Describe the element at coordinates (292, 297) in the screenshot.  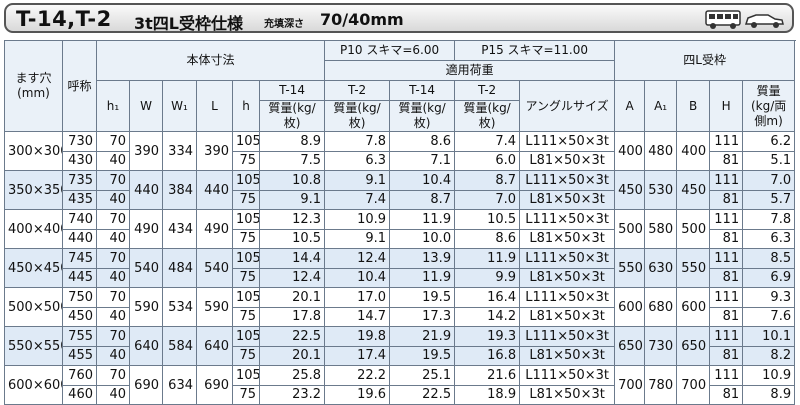
I see `data-cell: 20.1` at that location.